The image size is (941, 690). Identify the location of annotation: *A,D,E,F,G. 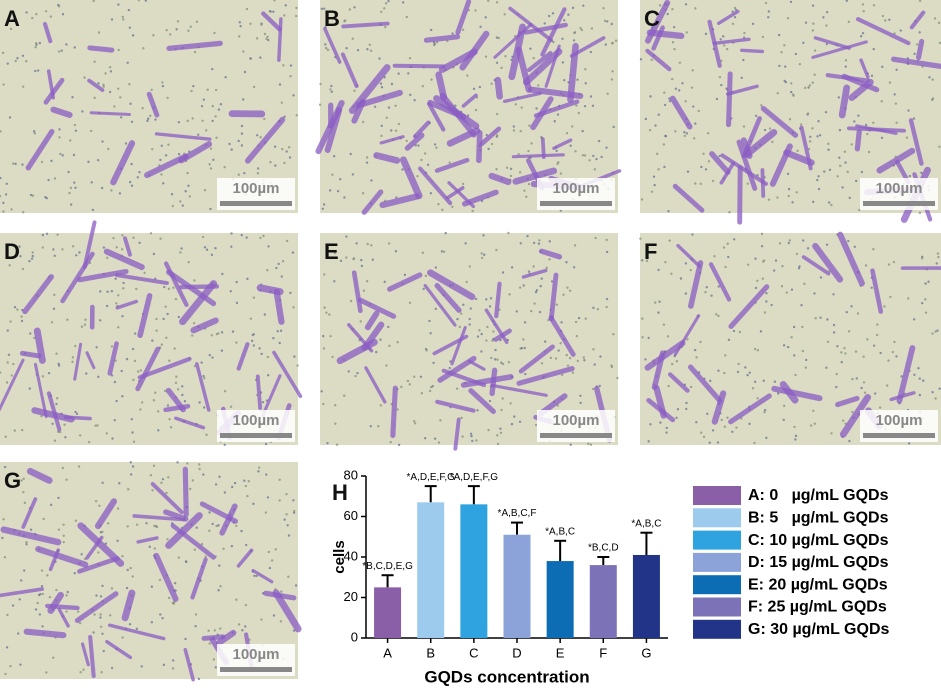
(431, 477).